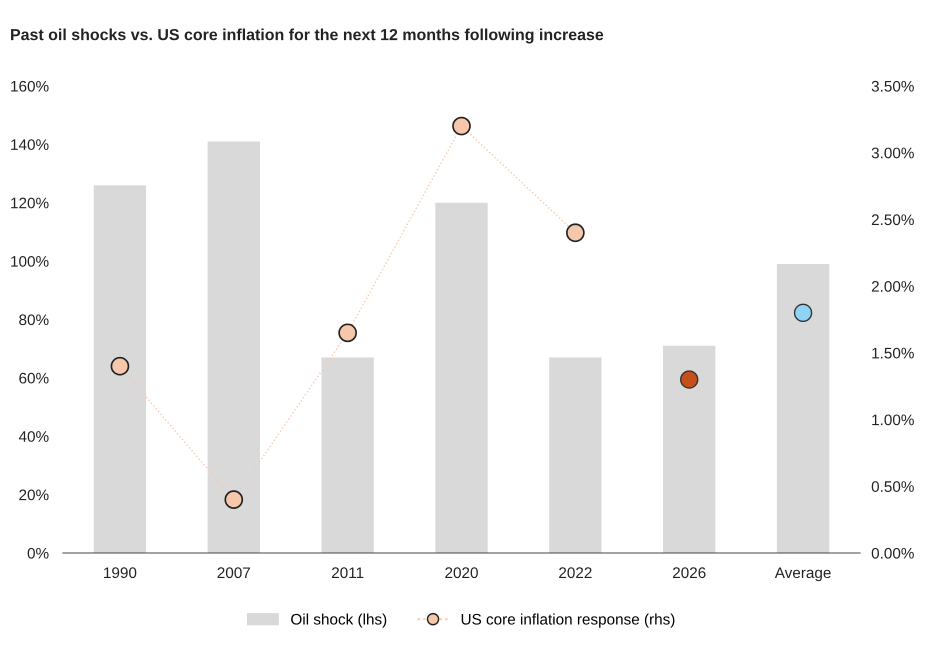 This screenshot has height=656, width=930. What do you see at coordinates (30, 261) in the screenshot?
I see `y-tick-label: 100%` at bounding box center [30, 261].